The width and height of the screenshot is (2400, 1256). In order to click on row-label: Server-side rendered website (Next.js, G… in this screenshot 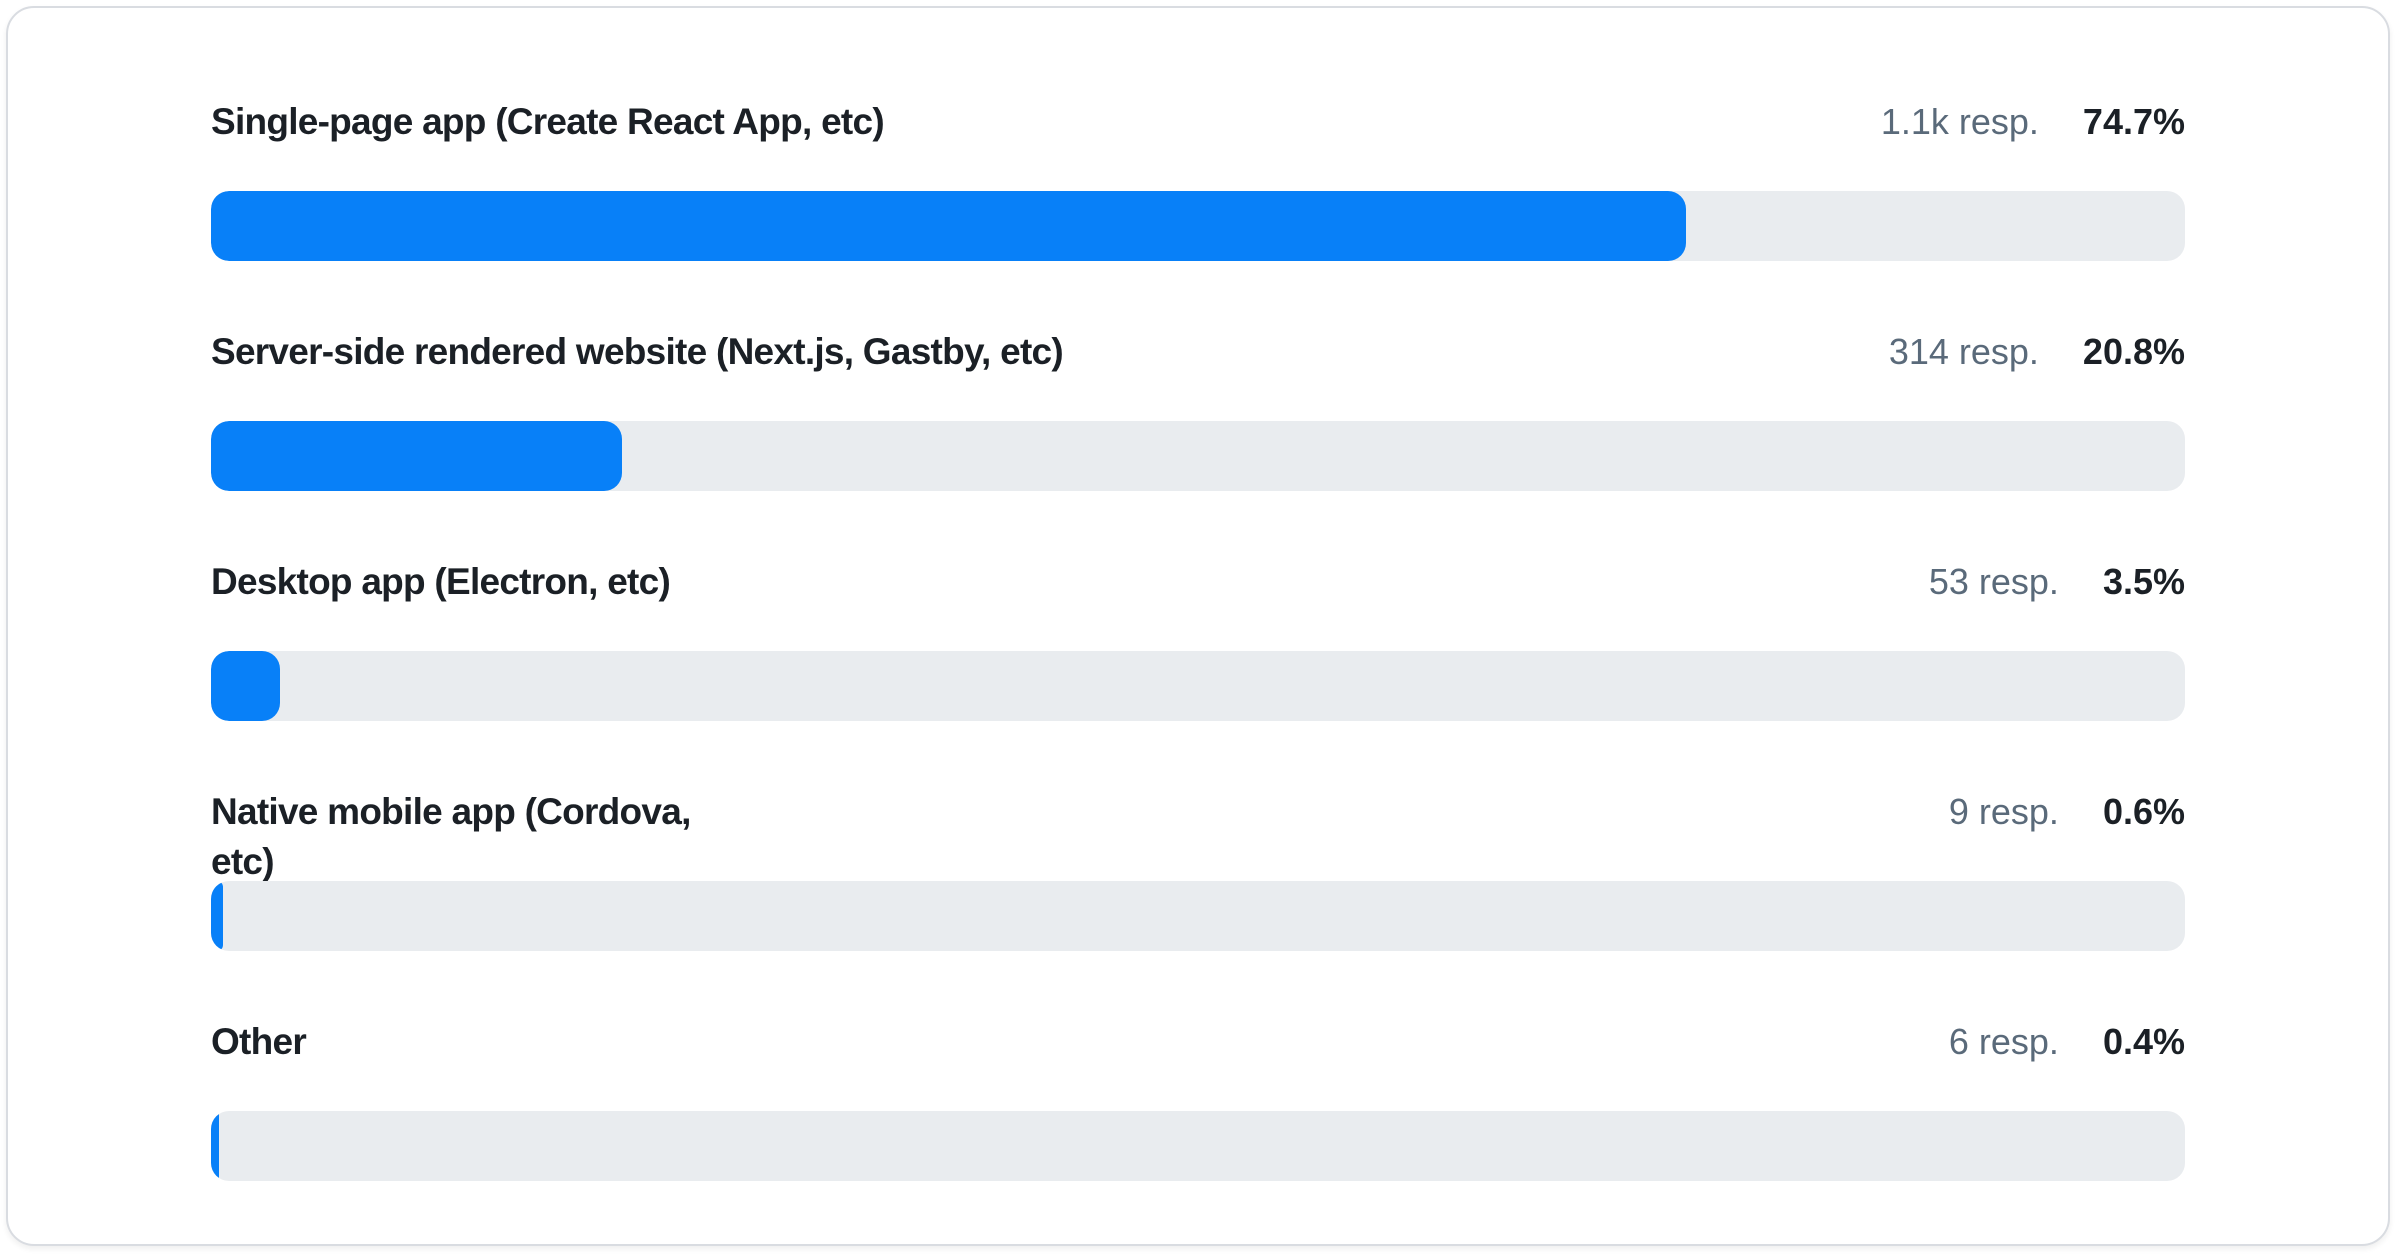, I will do `click(637, 351)`.